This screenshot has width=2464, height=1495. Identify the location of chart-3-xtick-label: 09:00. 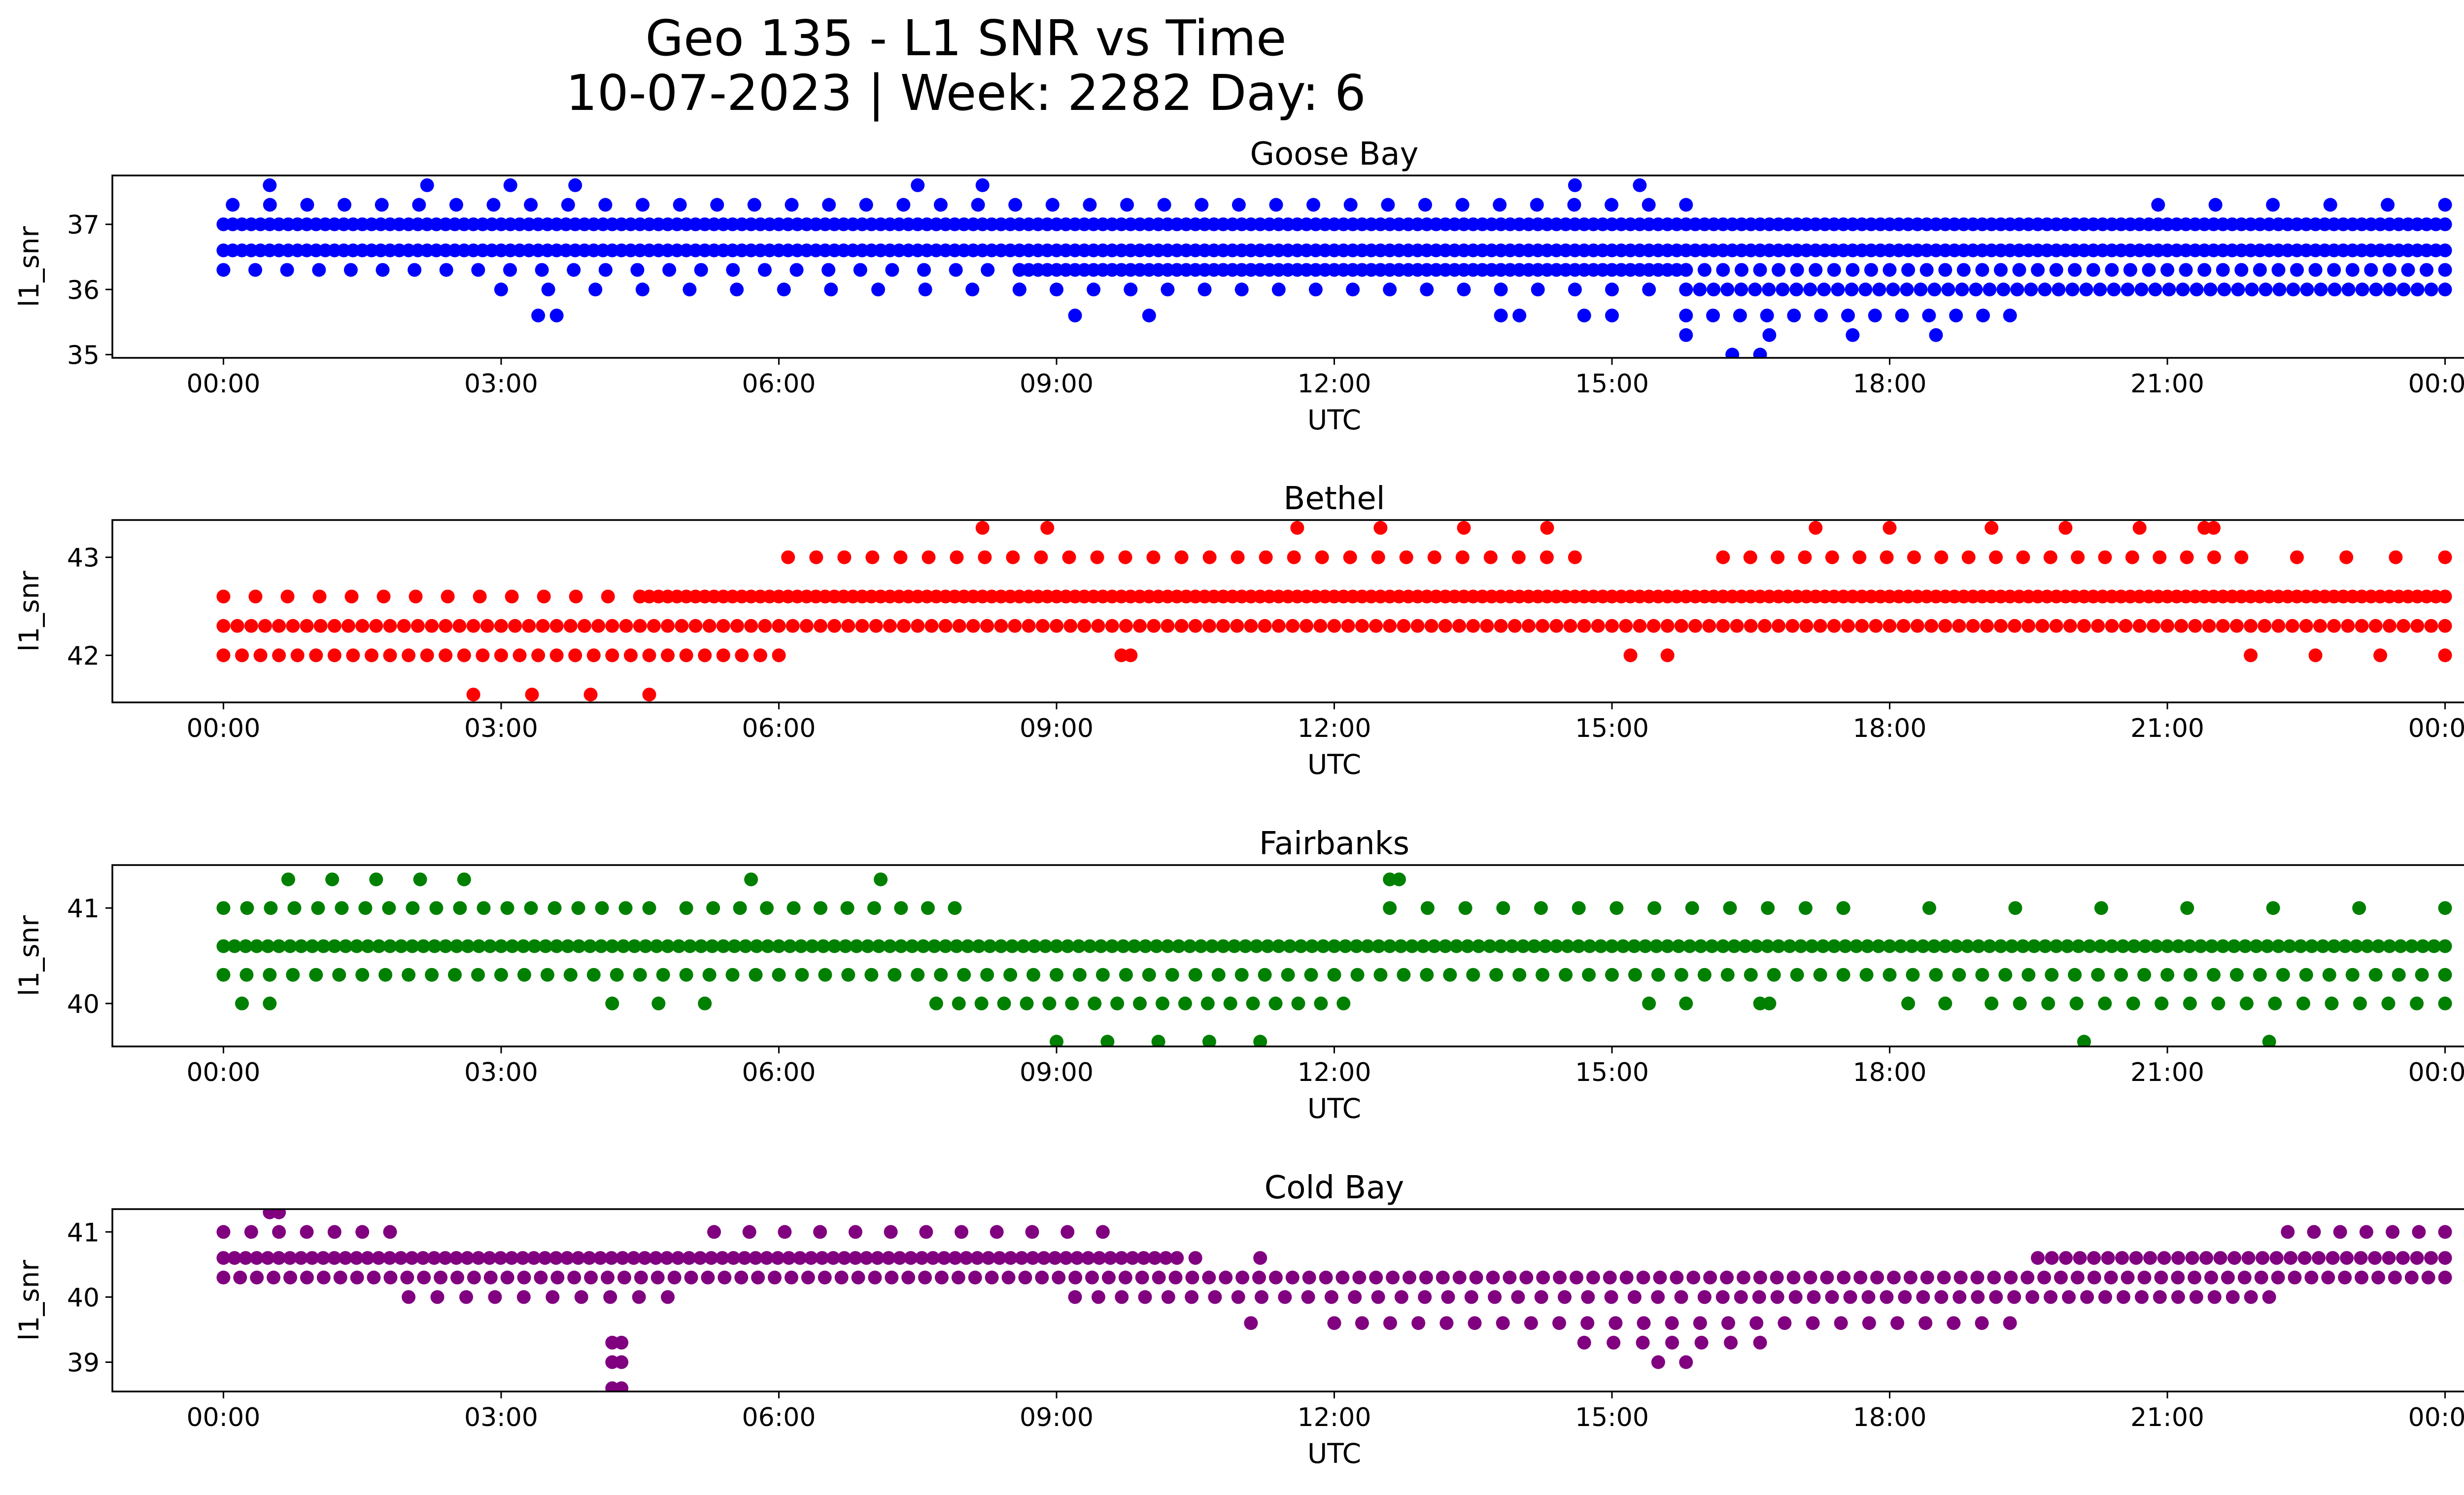
(1057, 1417).